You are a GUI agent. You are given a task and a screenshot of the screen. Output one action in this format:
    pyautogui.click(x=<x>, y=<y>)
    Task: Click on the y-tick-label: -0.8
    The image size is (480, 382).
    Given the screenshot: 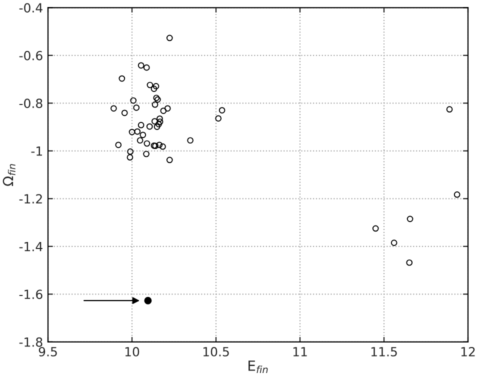 What is the action you would take?
    pyautogui.click(x=30, y=103)
    